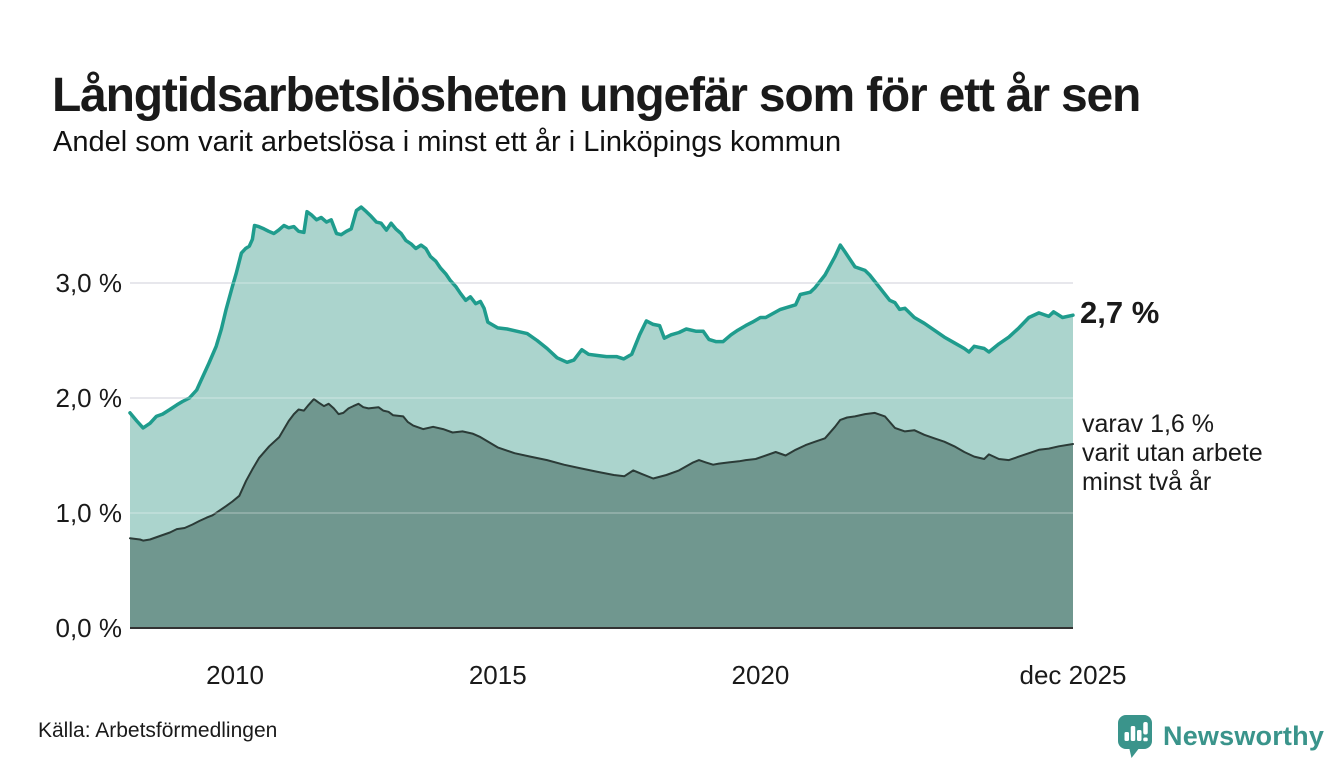 Image resolution: width=1340 pixels, height=780 pixels. I want to click on x-axis-tick-label: 2010, so click(235, 675).